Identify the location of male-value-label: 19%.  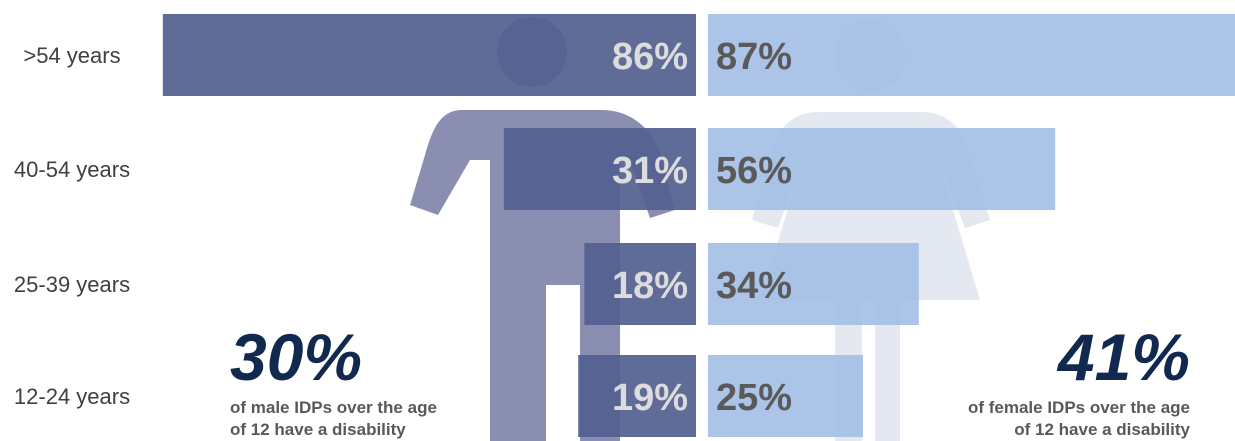
(650, 398).